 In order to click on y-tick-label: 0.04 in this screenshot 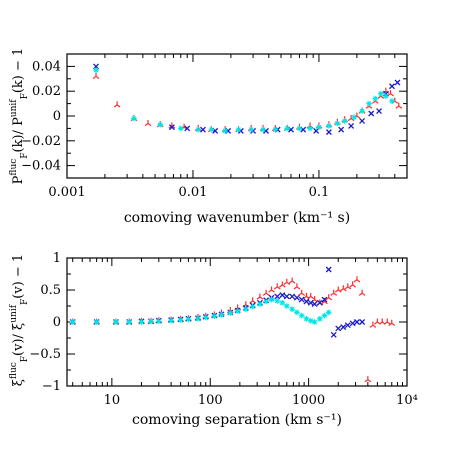, I will do `click(46, 66)`.